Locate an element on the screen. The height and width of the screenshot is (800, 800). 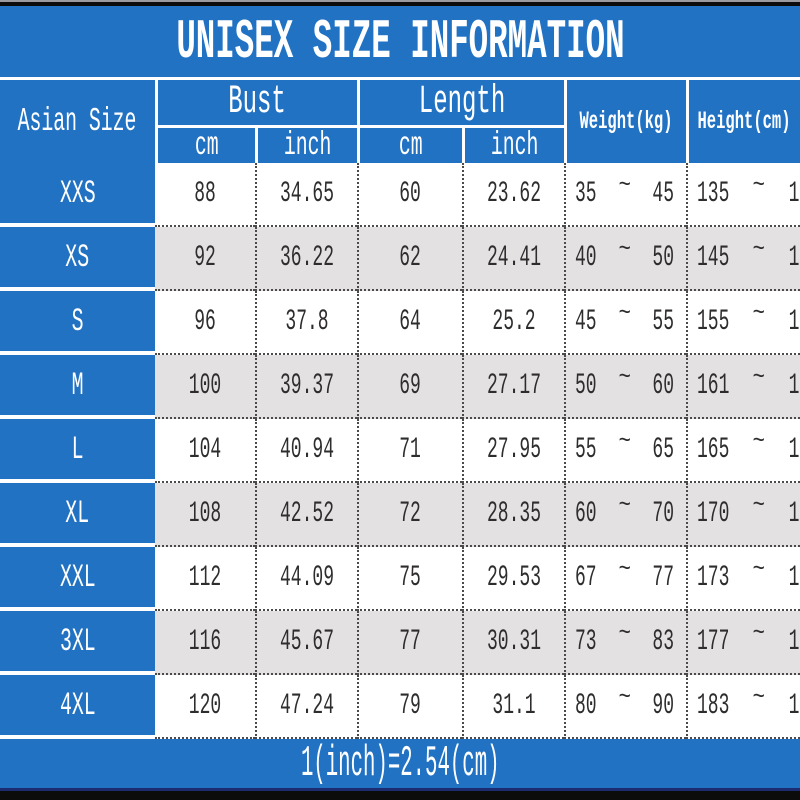
value: 62 is located at coordinates (410, 258).